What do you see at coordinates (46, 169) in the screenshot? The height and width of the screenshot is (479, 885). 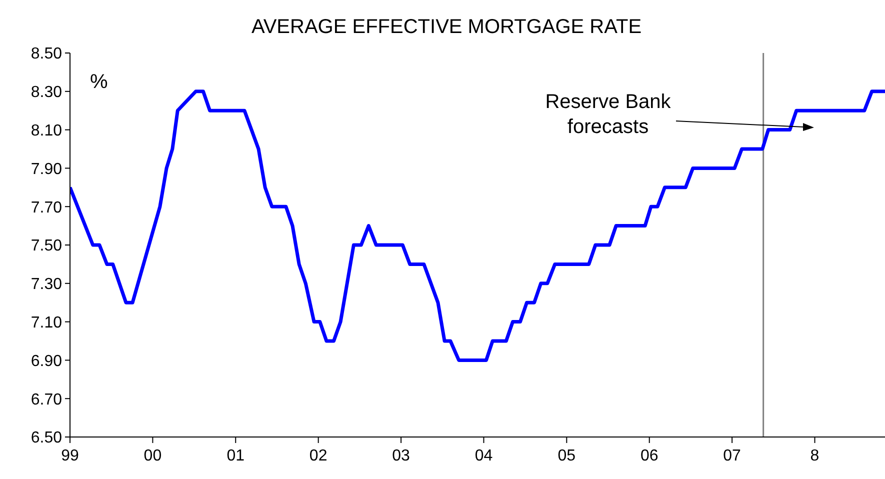 I see `y-tick-label: 7.90` at bounding box center [46, 169].